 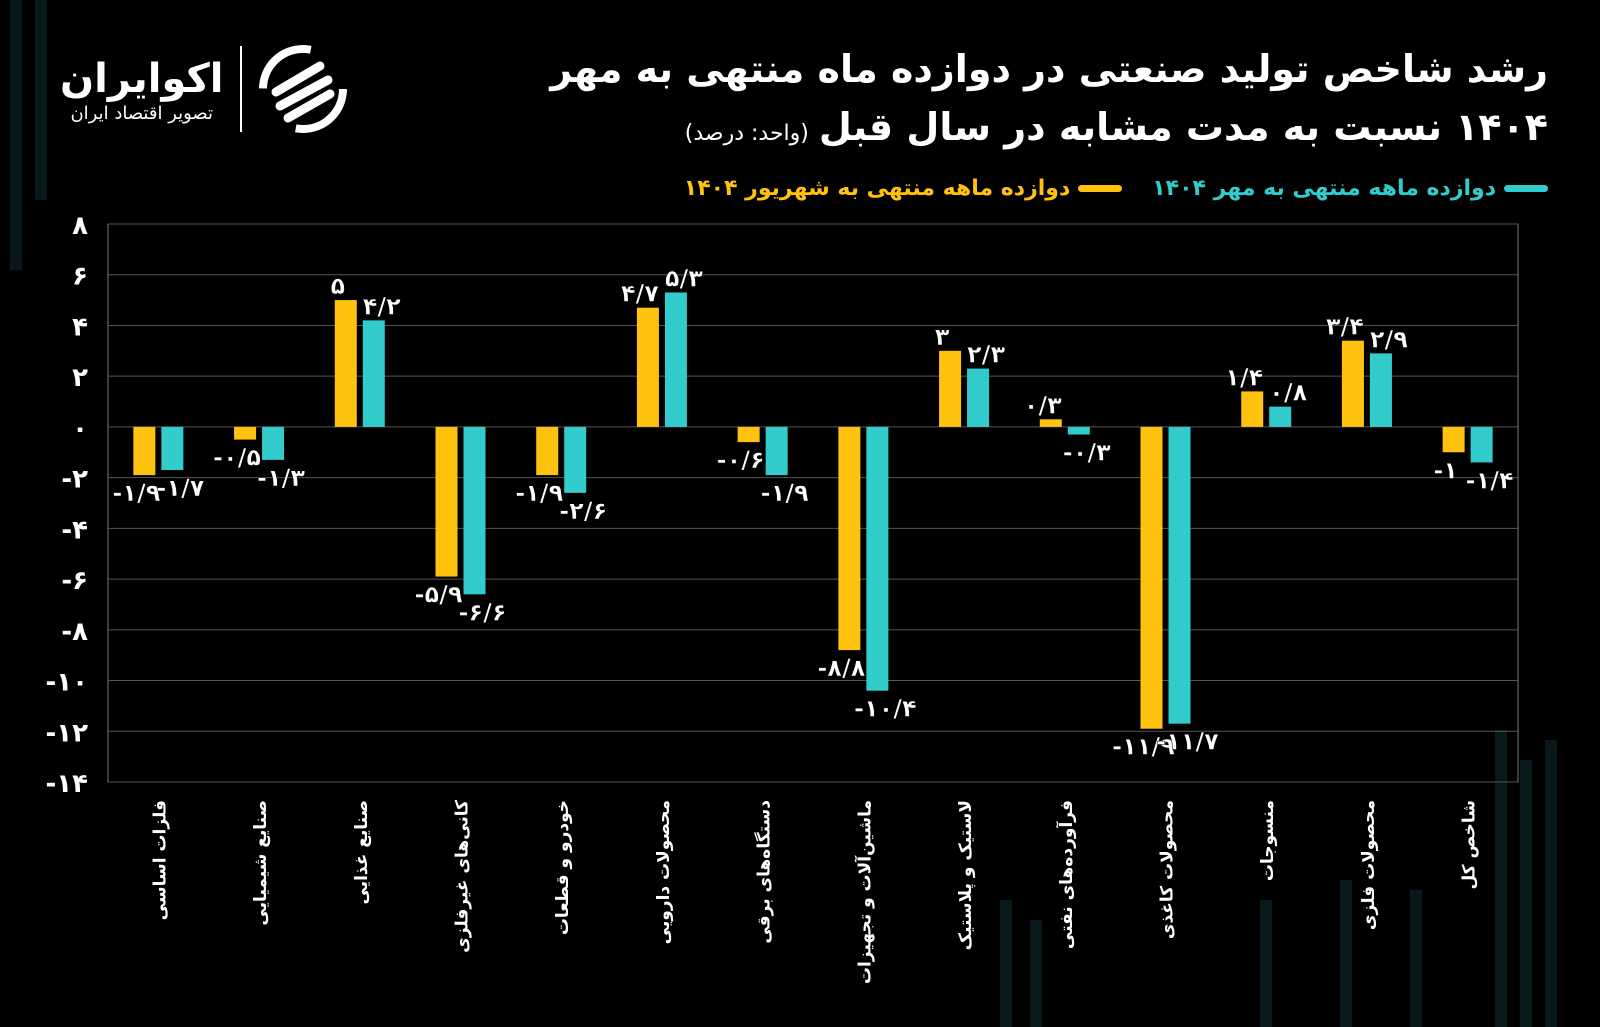 What do you see at coordinates (302, 89) in the screenshot?
I see `logo-icon` at bounding box center [302, 89].